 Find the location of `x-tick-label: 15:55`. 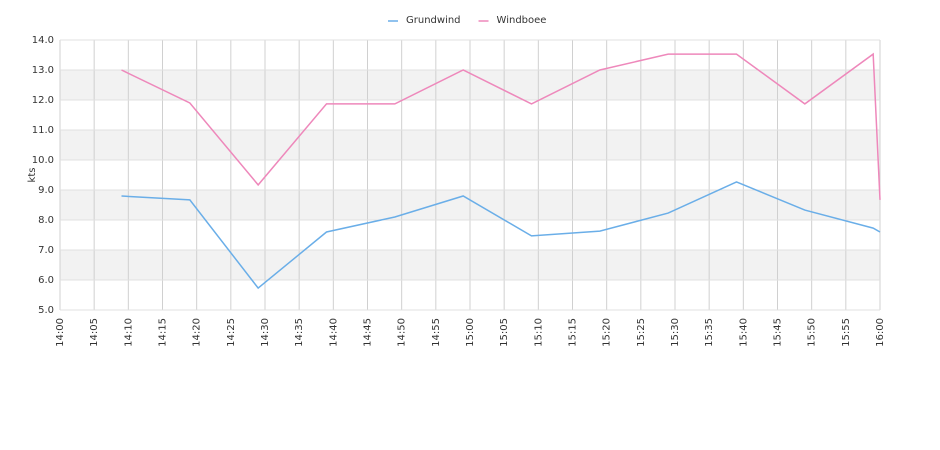

x-tick-label: 15:55 is located at coordinates (846, 332).